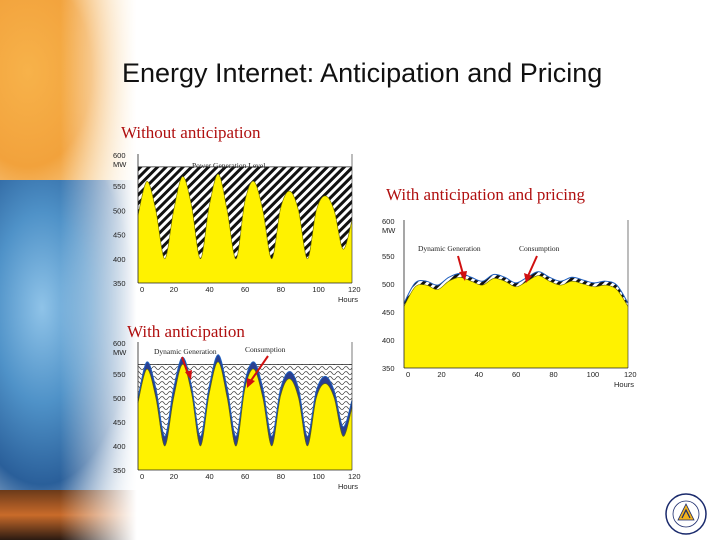 Image resolution: width=720 pixels, height=540 pixels. Describe the element at coordinates (516, 374) in the screenshot. I see `chart3-x-tick-label: 60` at that location.